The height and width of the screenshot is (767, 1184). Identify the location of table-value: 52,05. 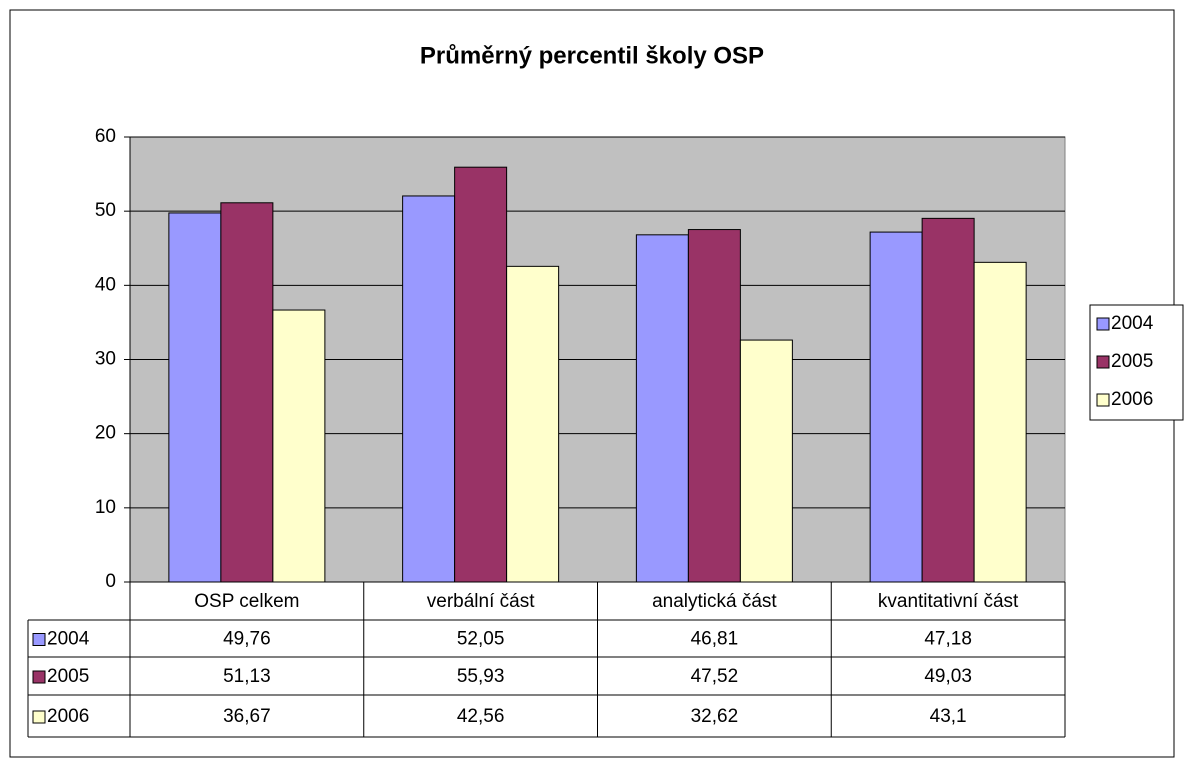
(481, 639).